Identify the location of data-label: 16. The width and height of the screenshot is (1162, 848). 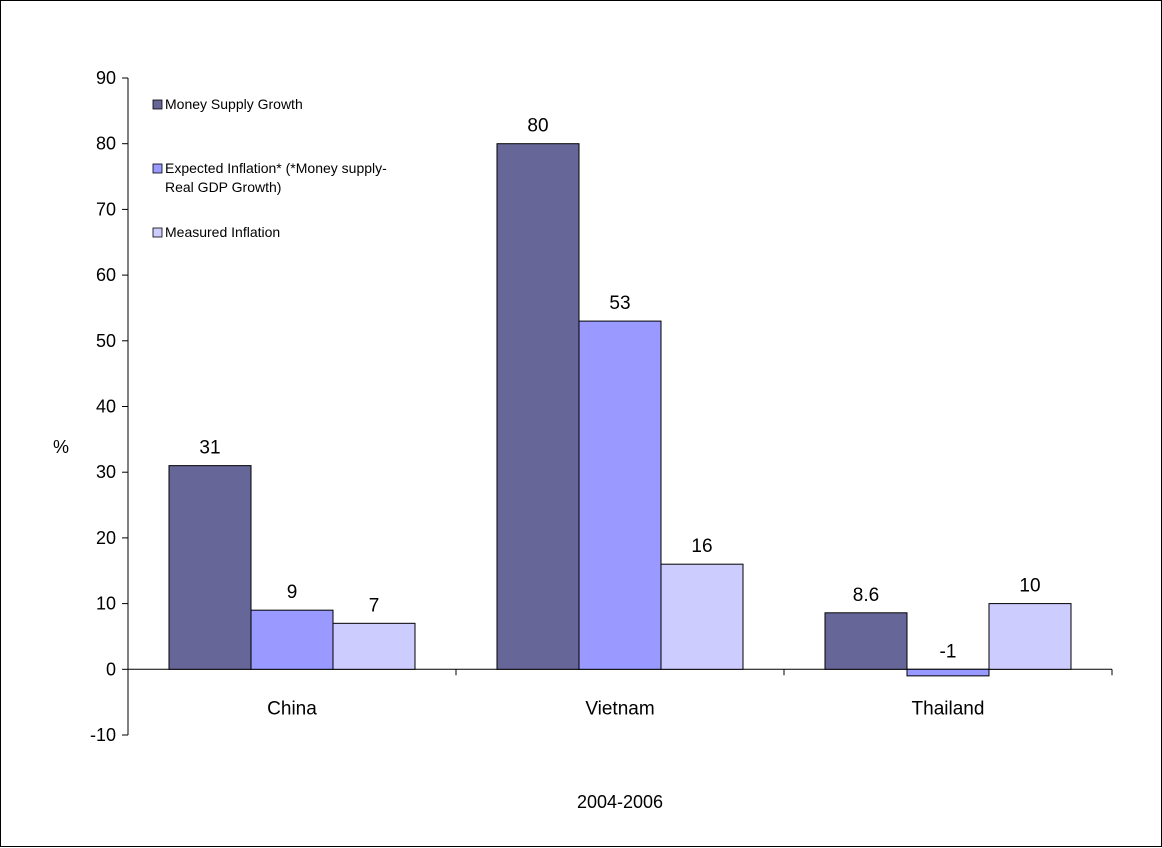
(701, 546).